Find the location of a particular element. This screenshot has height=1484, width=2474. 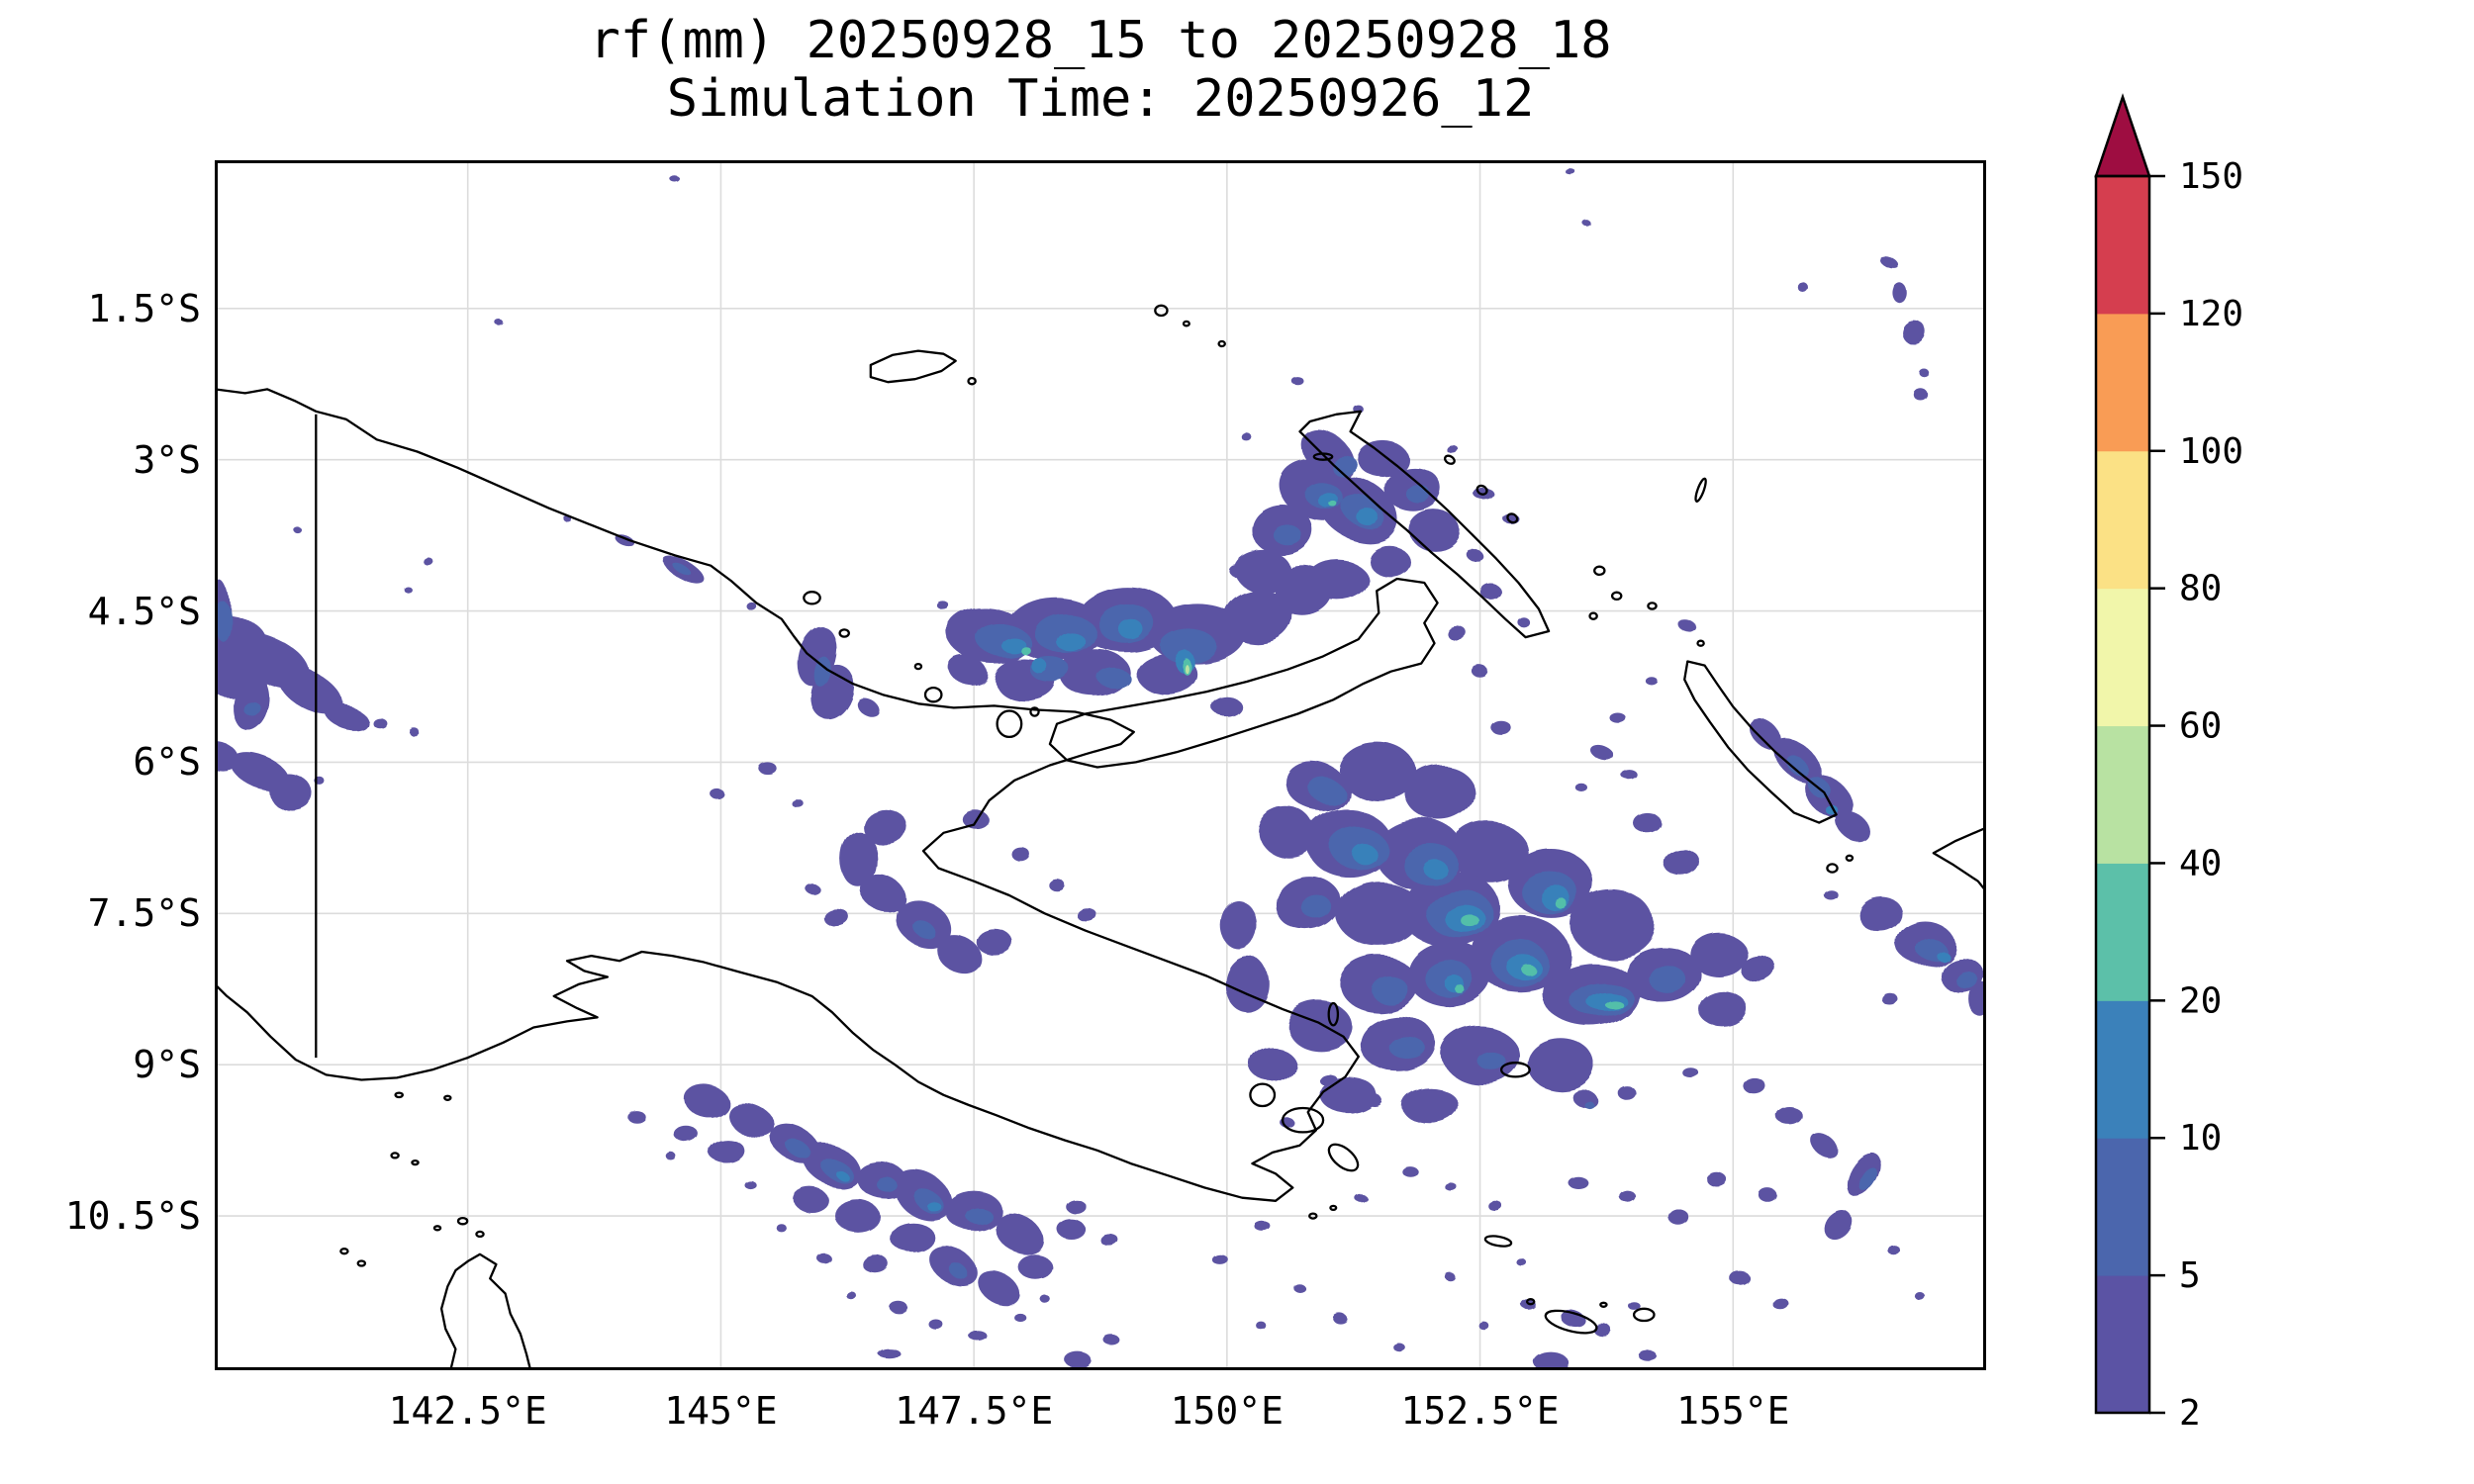

y-tick-label: 6°S is located at coordinates (167, 762).